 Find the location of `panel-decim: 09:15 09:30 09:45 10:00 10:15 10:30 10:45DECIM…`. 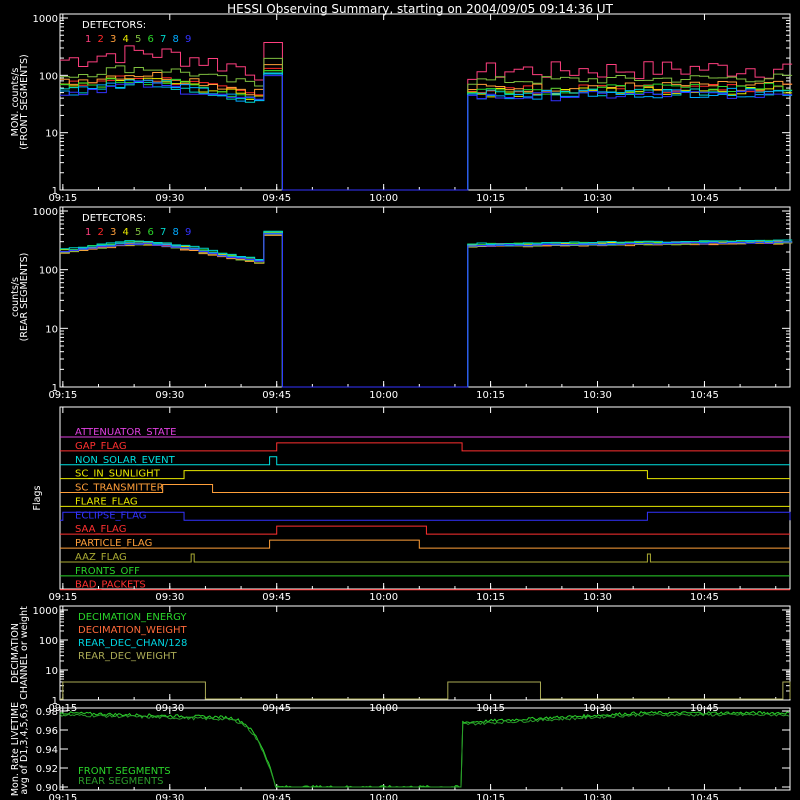

panel-decim: 09:15 09:30 09:45 10:00 10:15 10:30 10:45DECIM… is located at coordinates (400, 659).